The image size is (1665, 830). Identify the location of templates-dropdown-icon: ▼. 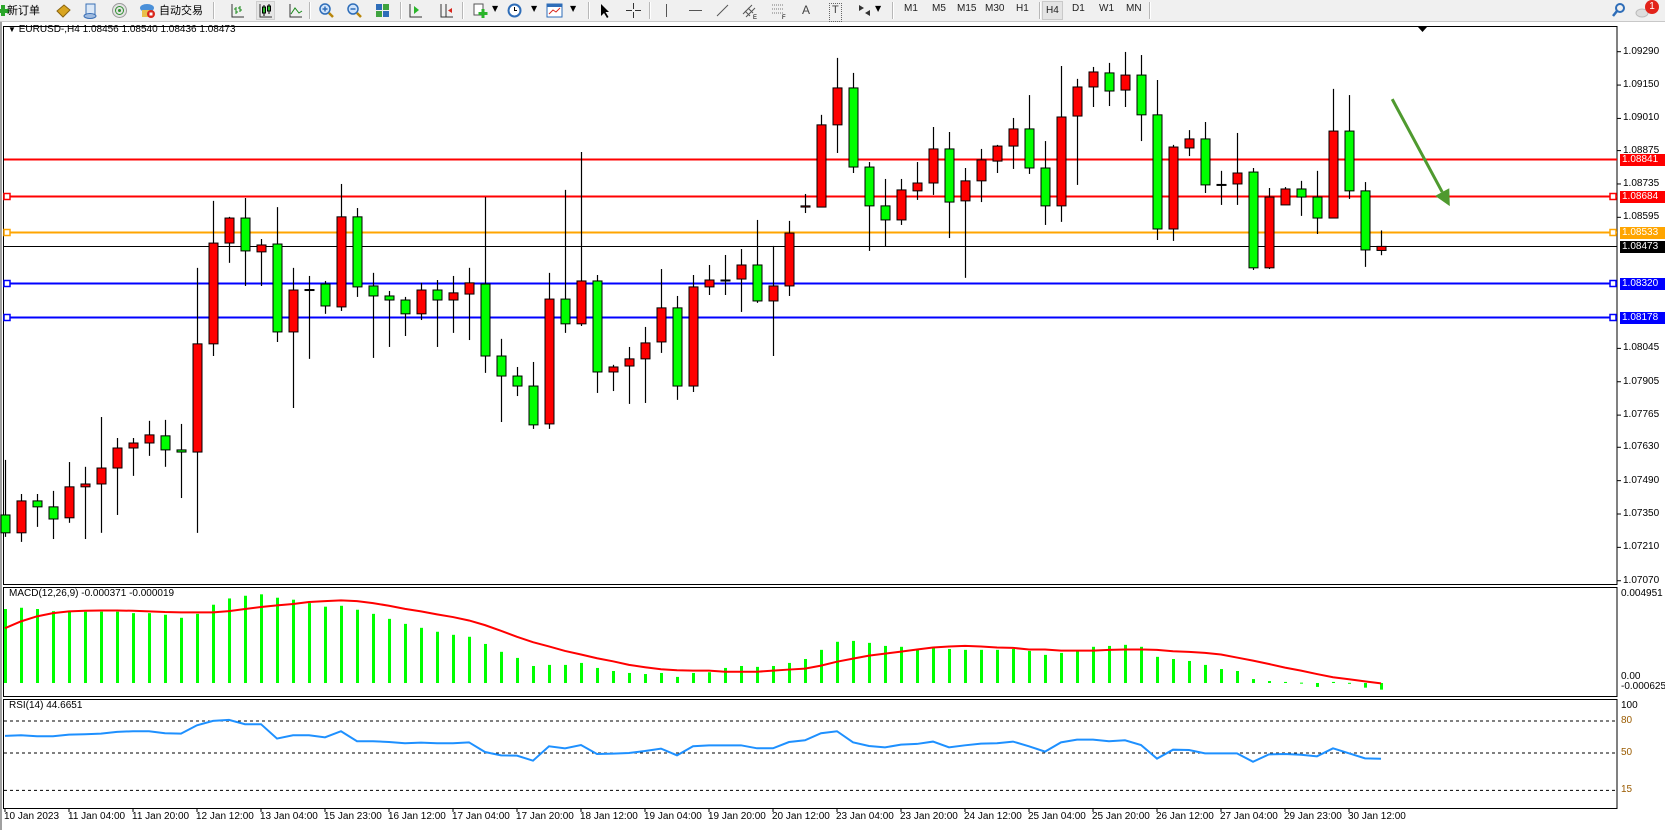
(573, 8).